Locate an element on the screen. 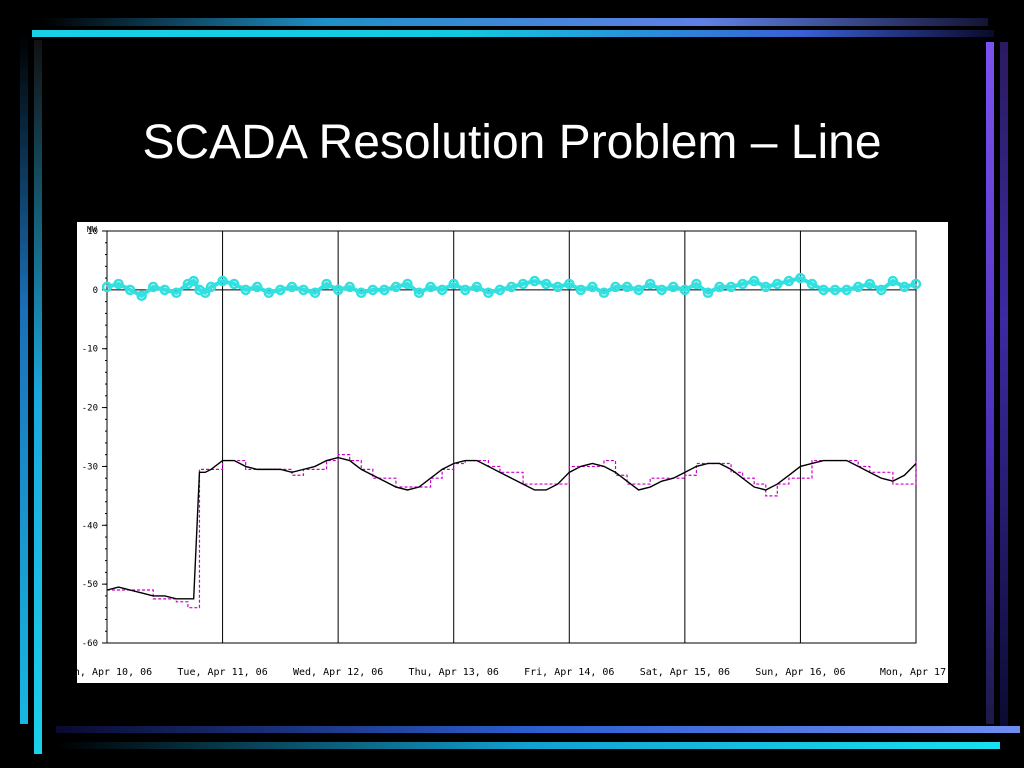  series-line-measured is located at coordinates (511, 528).